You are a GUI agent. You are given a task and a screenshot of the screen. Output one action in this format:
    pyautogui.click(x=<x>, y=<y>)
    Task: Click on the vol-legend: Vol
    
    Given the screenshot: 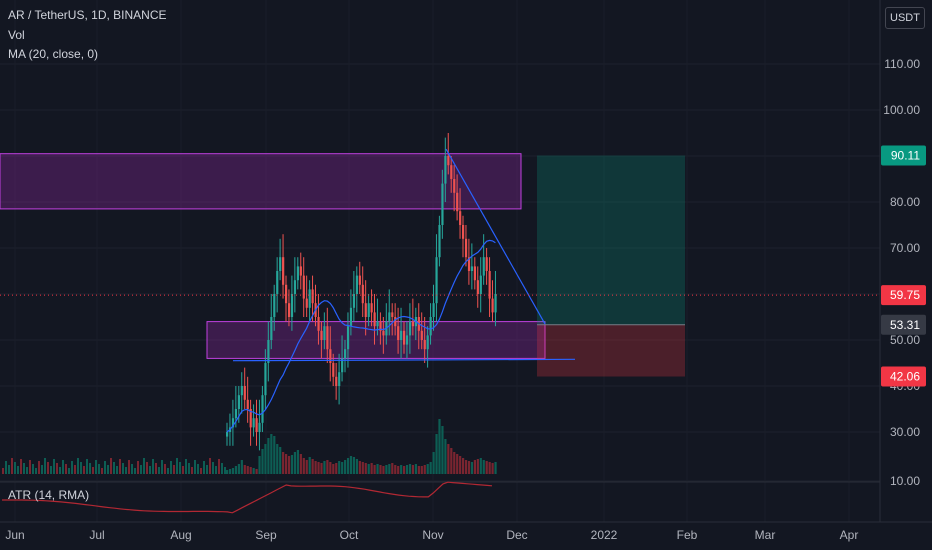 What is the action you would take?
    pyautogui.click(x=16, y=35)
    